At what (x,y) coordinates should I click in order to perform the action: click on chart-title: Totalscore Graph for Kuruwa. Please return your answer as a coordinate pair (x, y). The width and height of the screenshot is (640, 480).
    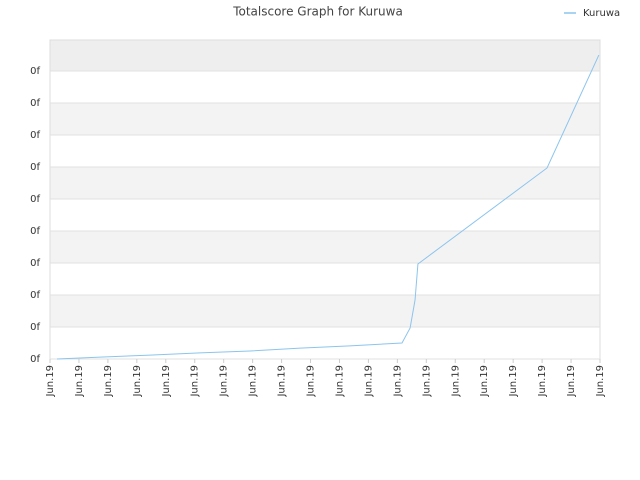
    Looking at the image, I should click on (317, 12).